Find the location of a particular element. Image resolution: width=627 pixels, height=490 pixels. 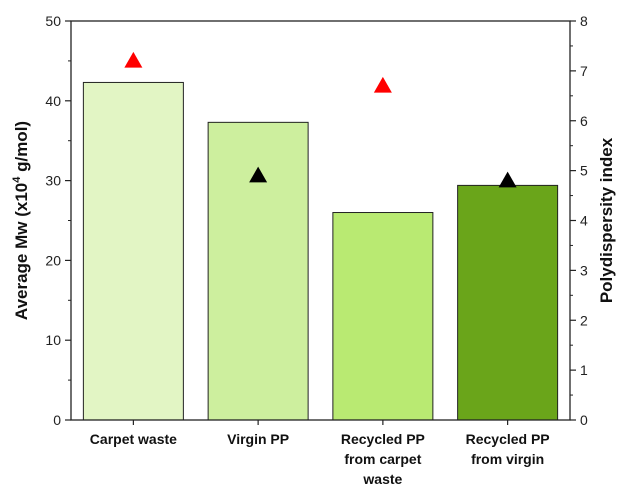

category-label-1: Carpet waste is located at coordinates (133, 439).